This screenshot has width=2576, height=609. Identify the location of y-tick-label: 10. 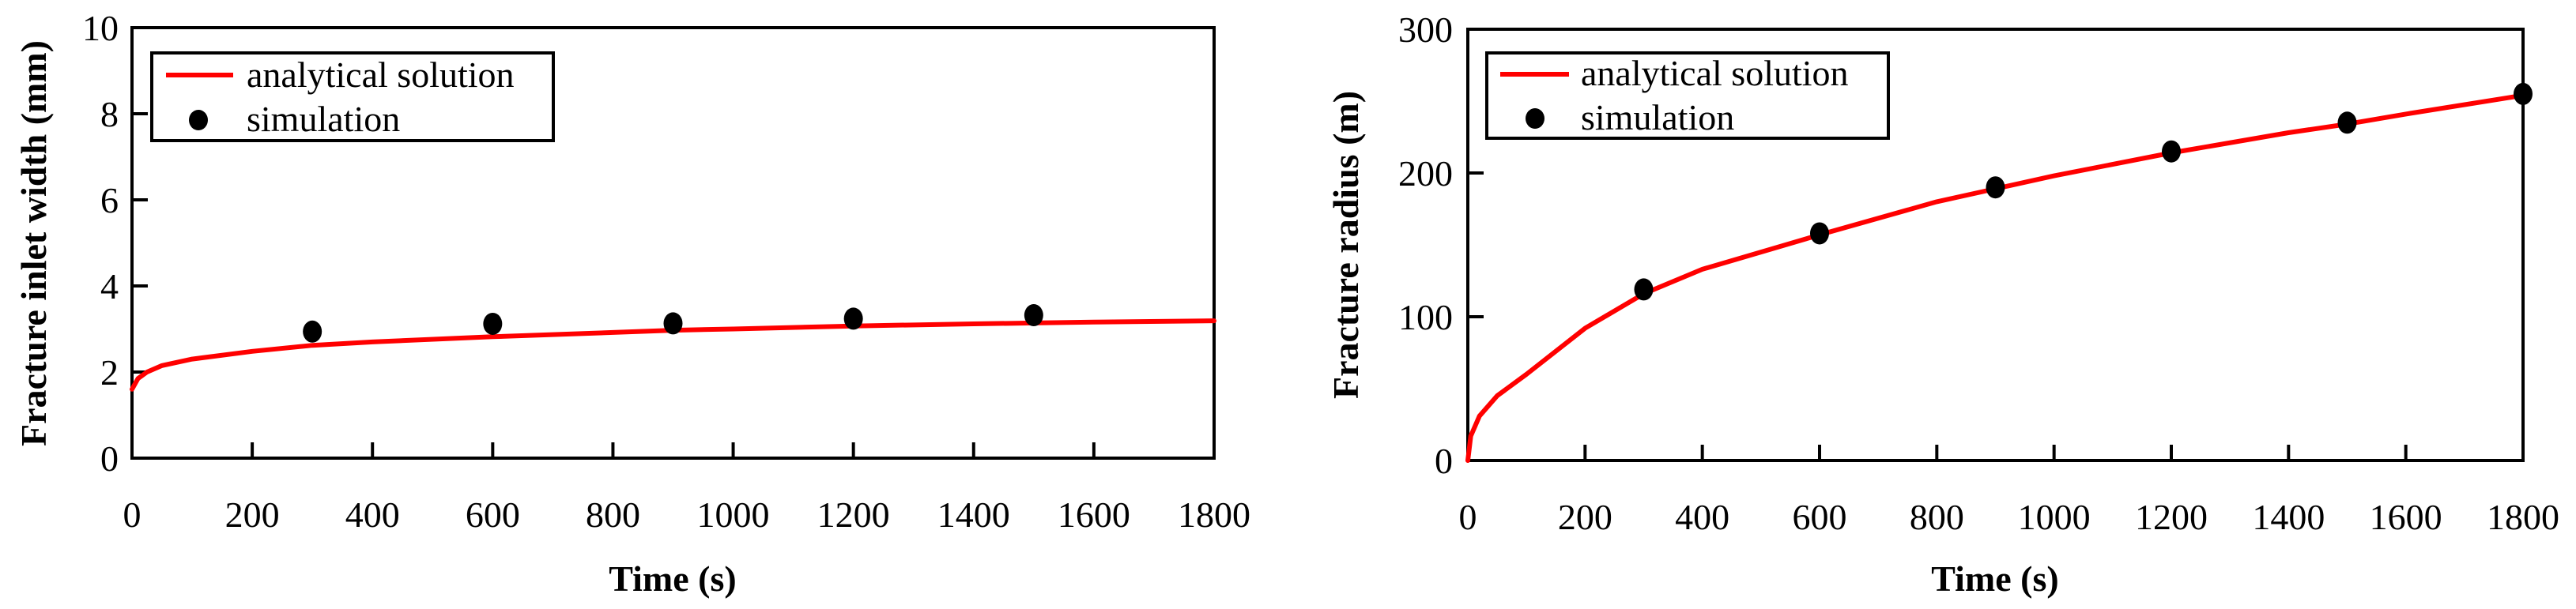
(100, 28).